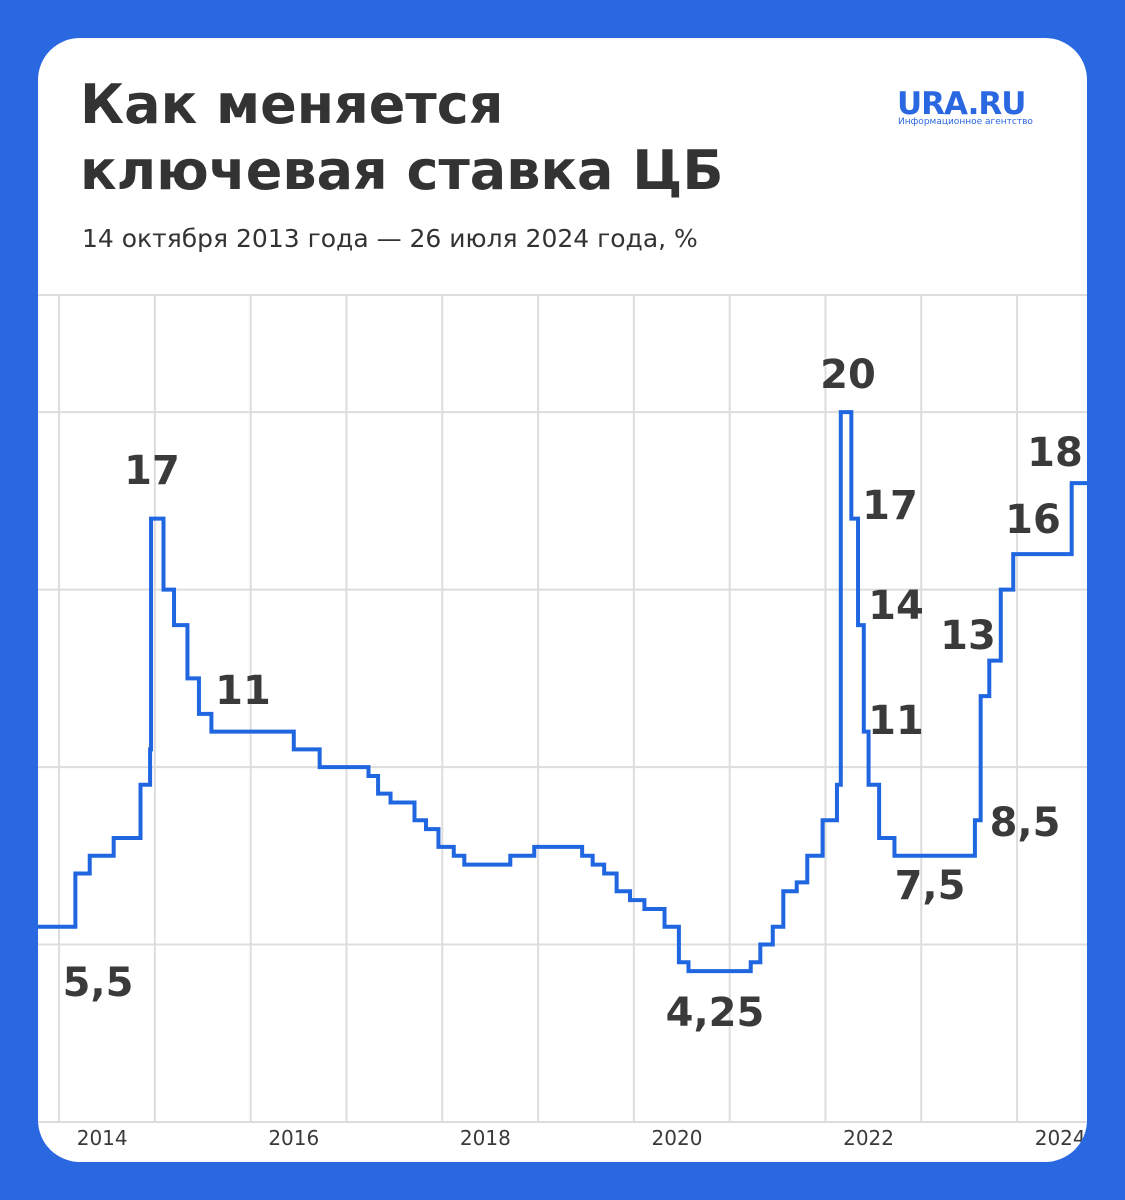  I want to click on value-label: 16, so click(1033, 520).